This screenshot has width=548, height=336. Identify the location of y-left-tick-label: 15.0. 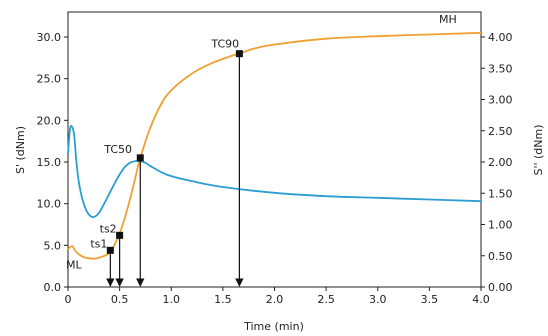
(49, 162).